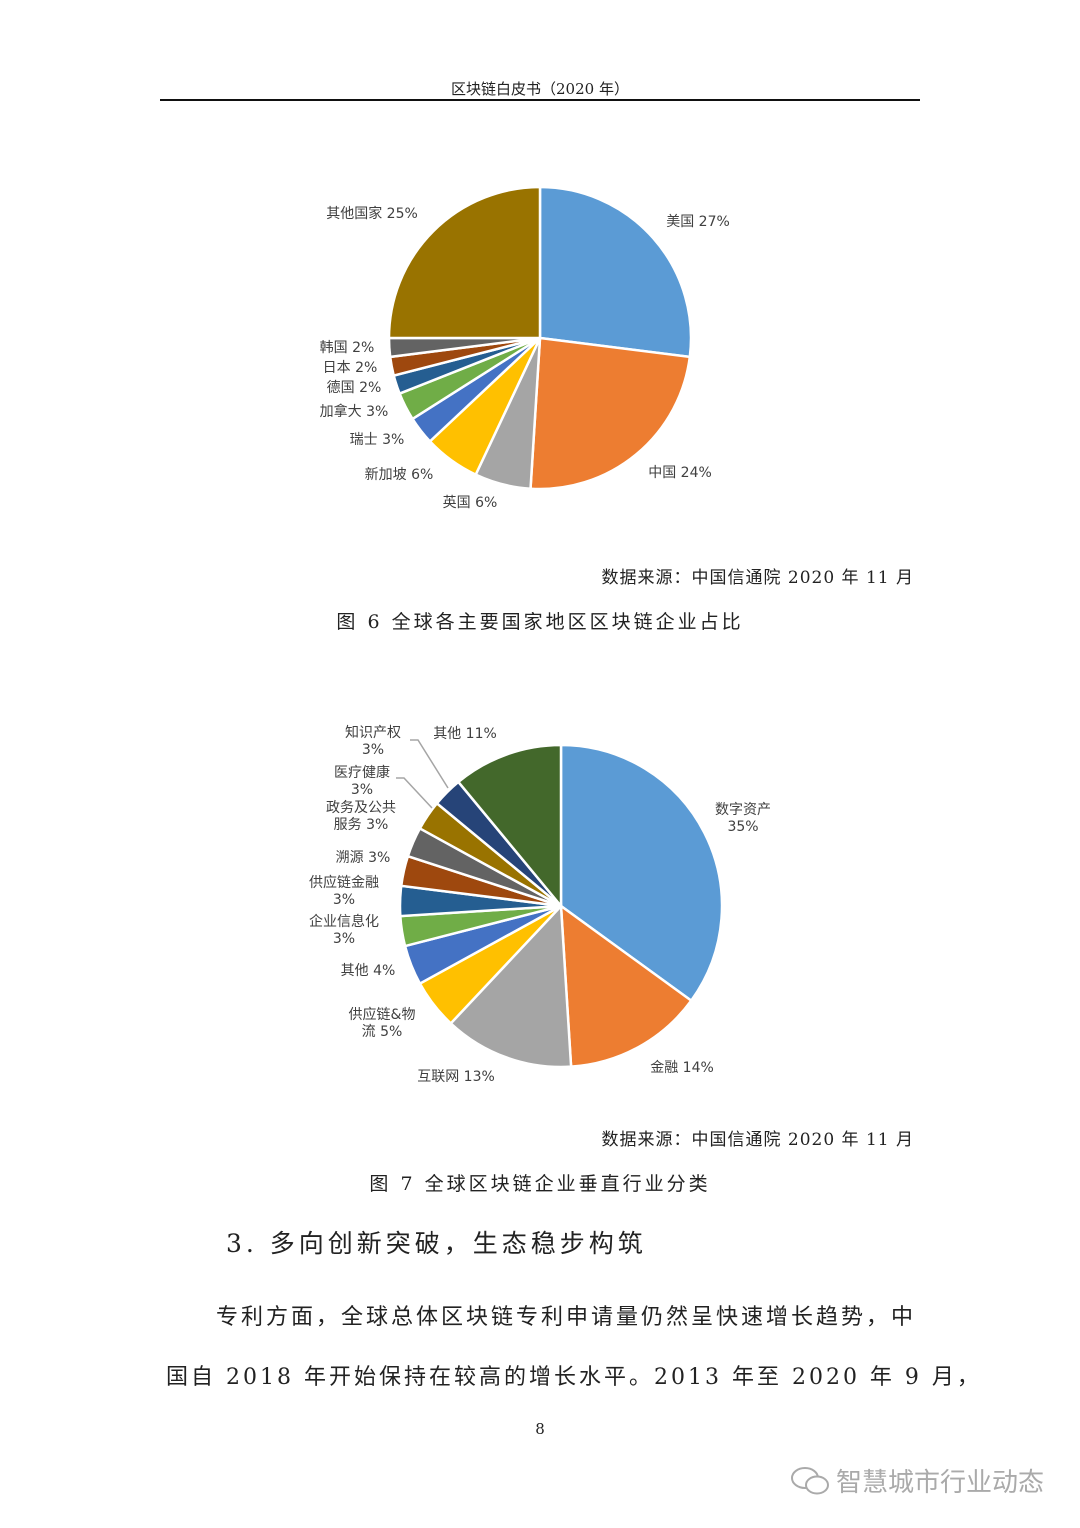 The height and width of the screenshot is (1528, 1080). I want to click on data-label: 韩国 2%, so click(347, 347).